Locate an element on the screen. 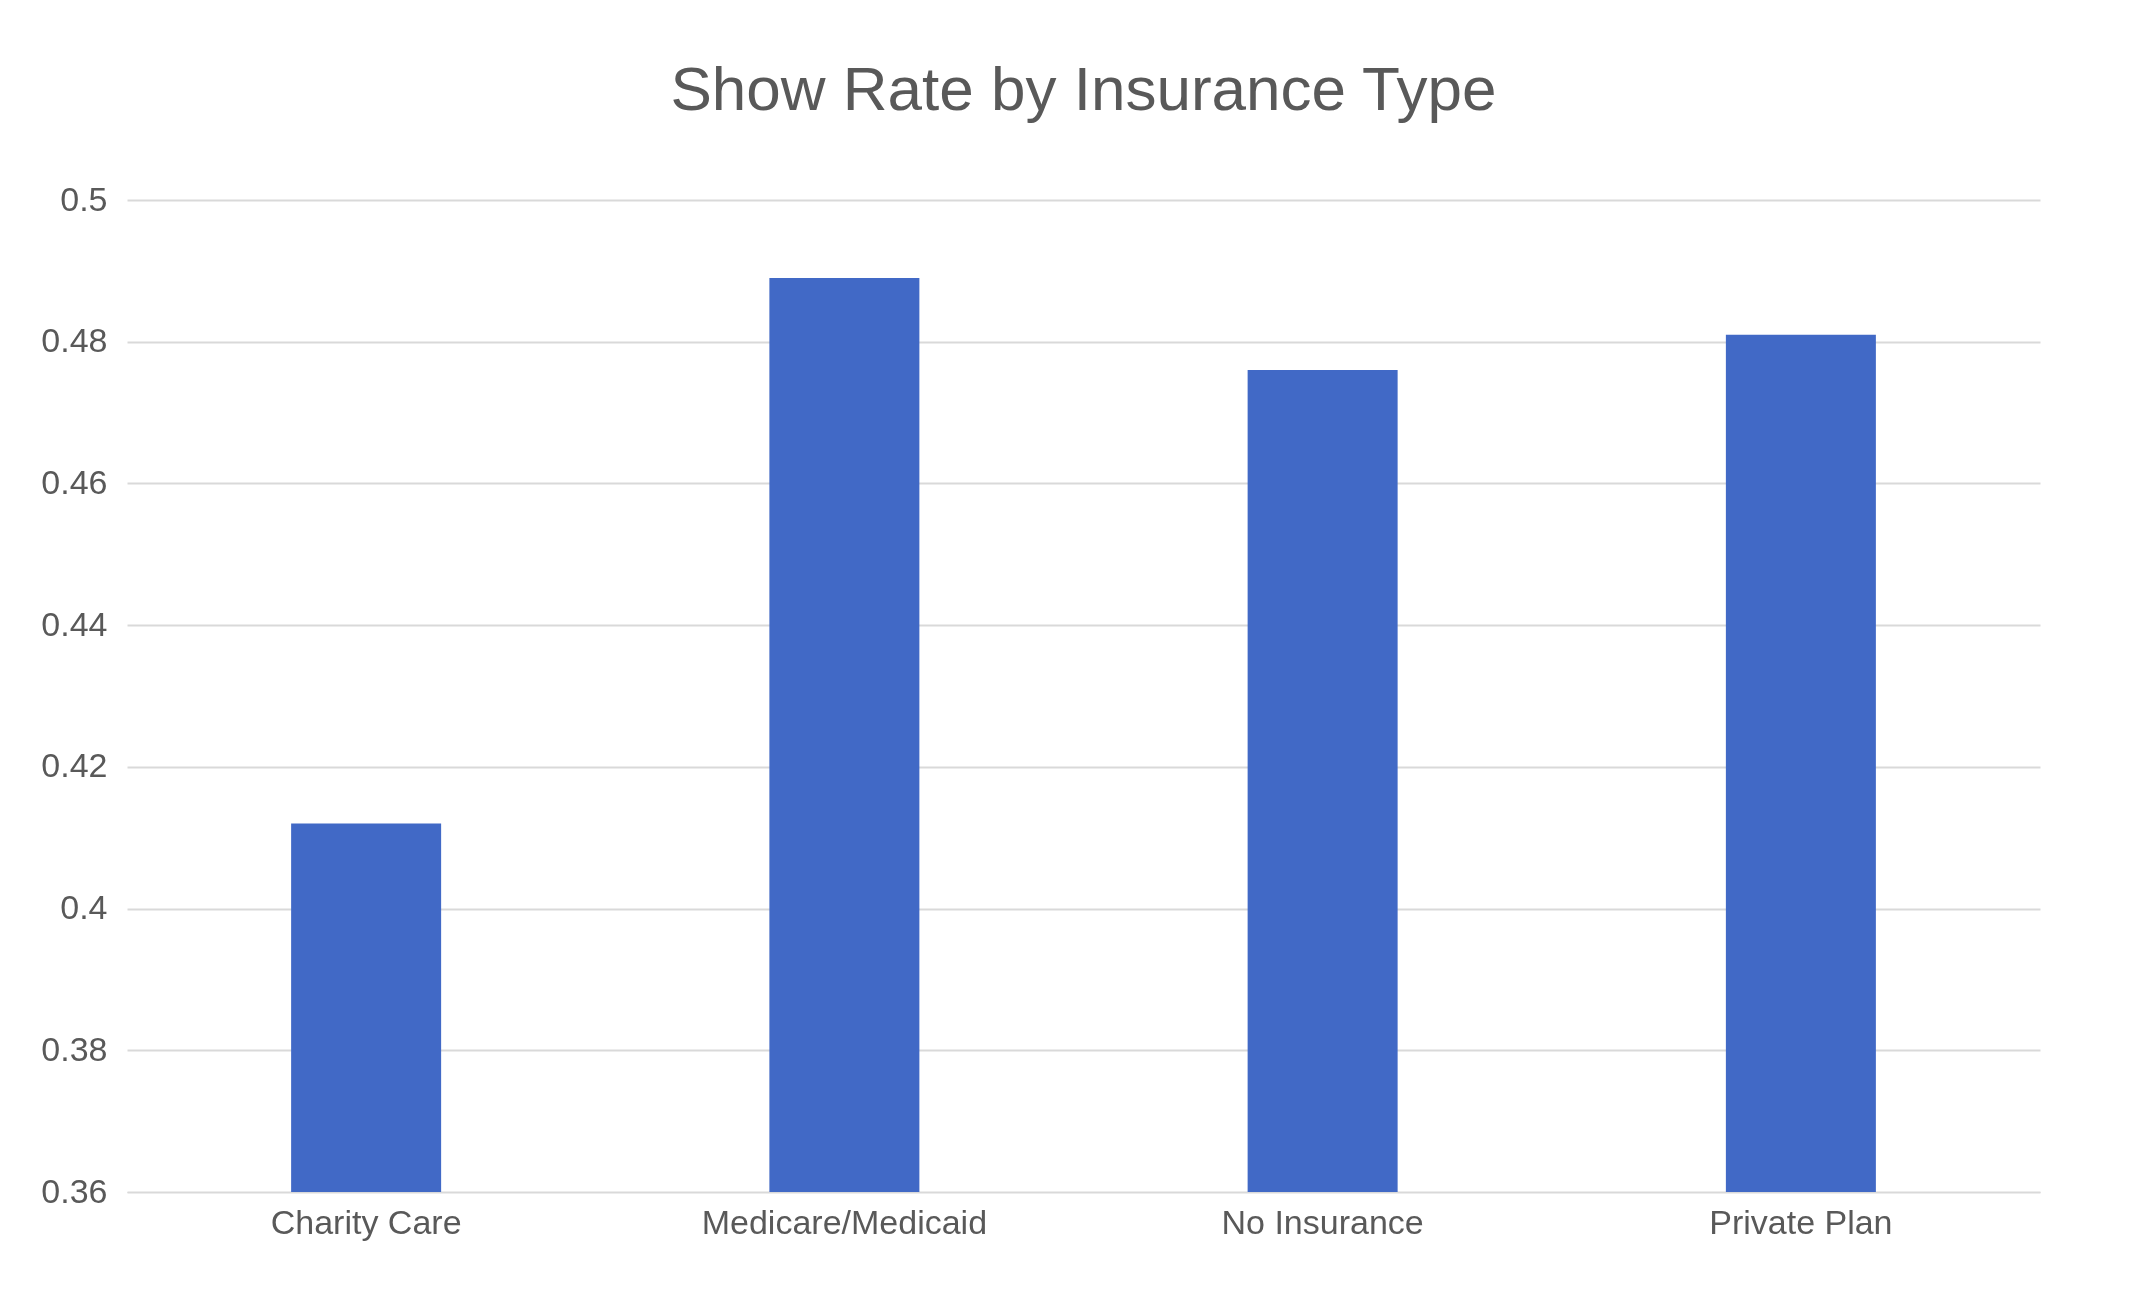 Image resolution: width=2139 pixels, height=1309 pixels. x-tick-label: Charity Care is located at coordinates (366, 1221).